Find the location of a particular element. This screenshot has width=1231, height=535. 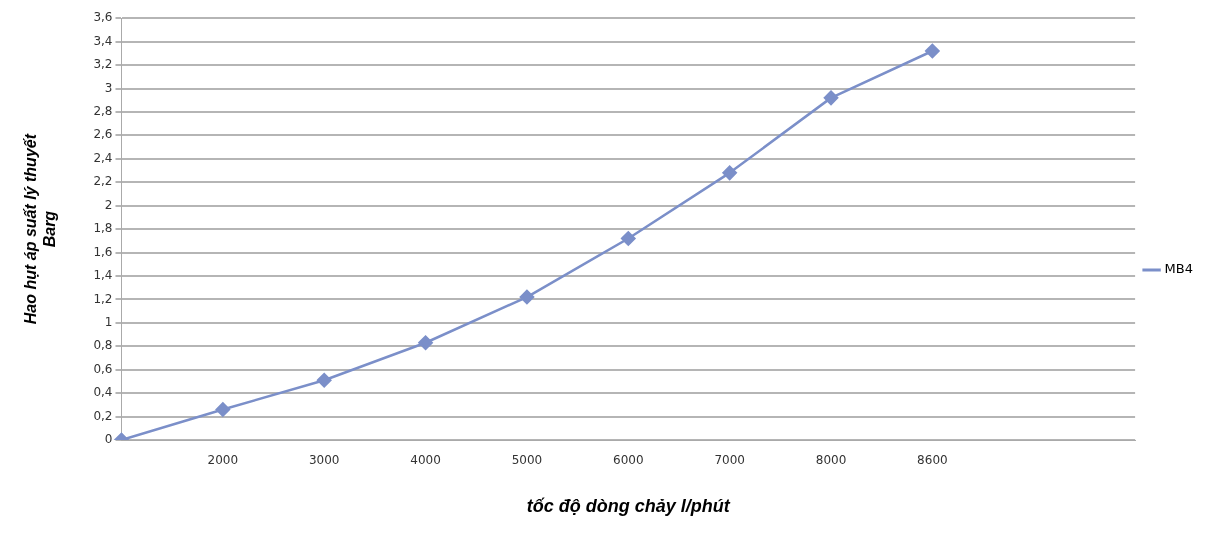

x-tick-label: 6000 is located at coordinates (628, 460).